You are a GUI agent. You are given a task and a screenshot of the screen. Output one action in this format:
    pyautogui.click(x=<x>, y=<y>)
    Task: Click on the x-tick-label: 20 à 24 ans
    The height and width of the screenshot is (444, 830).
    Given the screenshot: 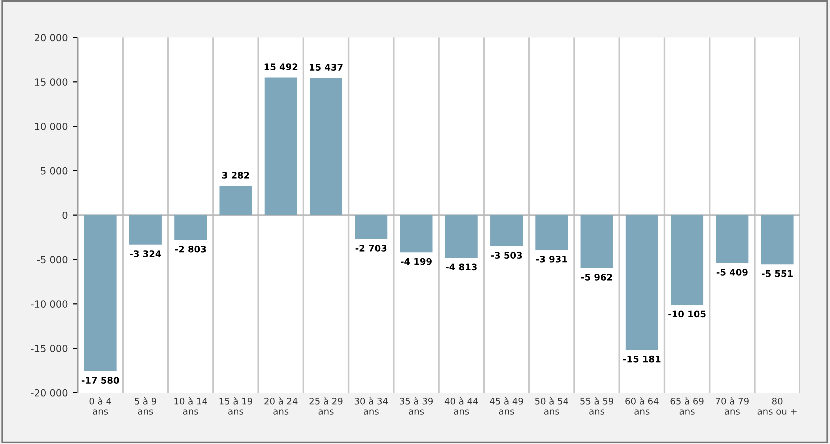 What is the action you would take?
    pyautogui.click(x=281, y=406)
    